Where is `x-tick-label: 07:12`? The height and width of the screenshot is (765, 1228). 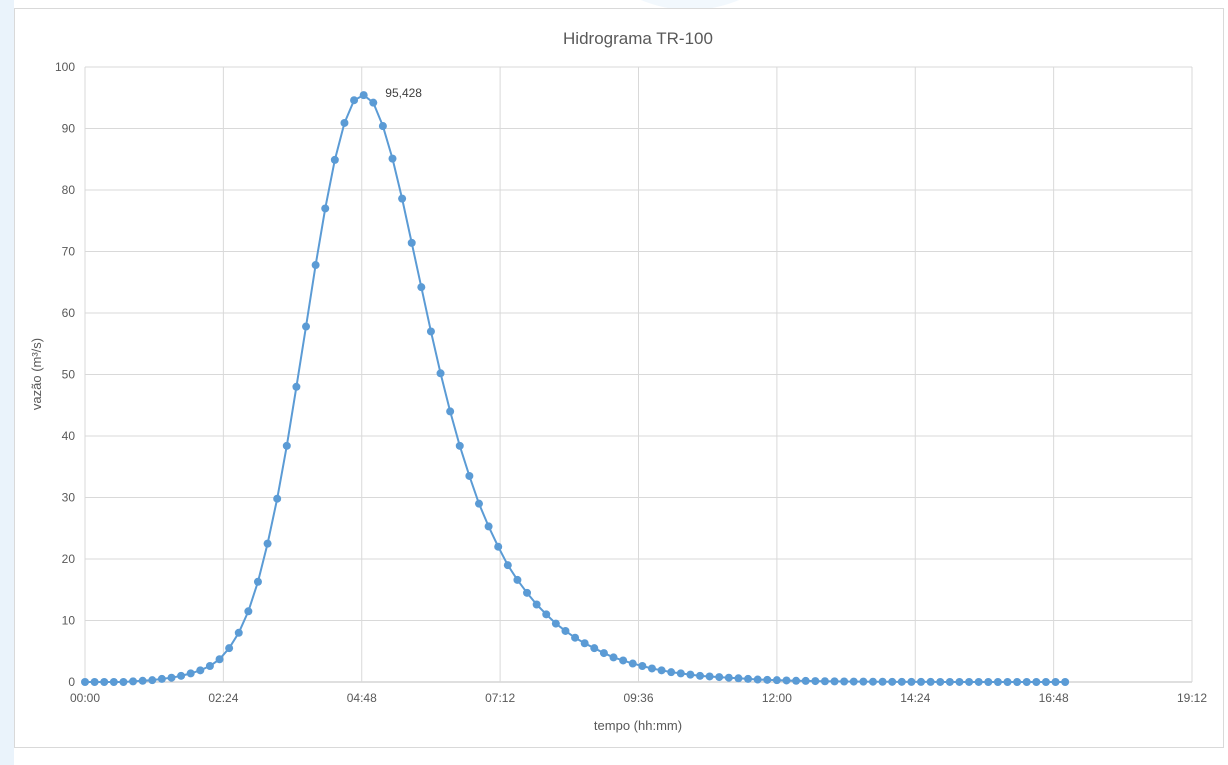
x-tick-label: 07:12 is located at coordinates (500, 698).